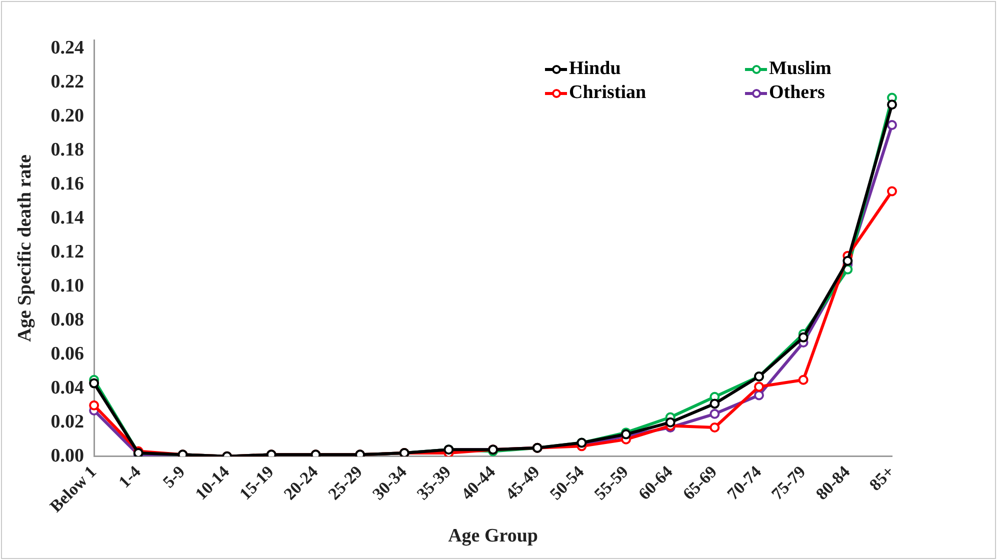 The image size is (997, 560). Describe the element at coordinates (67, 421) in the screenshot. I see `y-tick-label: 0.02` at that location.